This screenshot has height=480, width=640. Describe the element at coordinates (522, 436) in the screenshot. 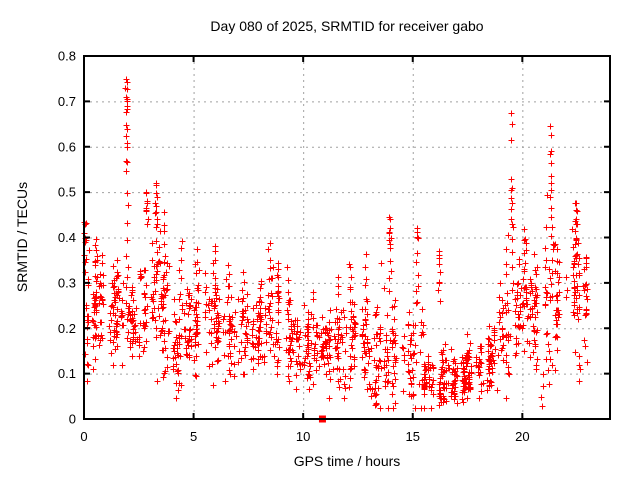

I see `x-tick-label: 20` at that location.